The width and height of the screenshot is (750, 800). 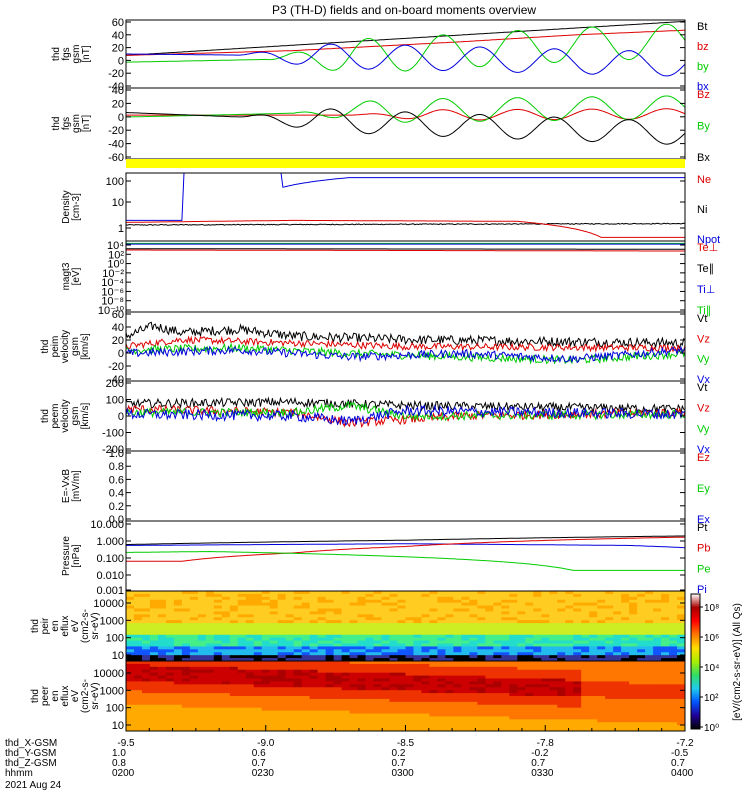 I want to click on y-axis-label: [mV/m], so click(x=76, y=486).